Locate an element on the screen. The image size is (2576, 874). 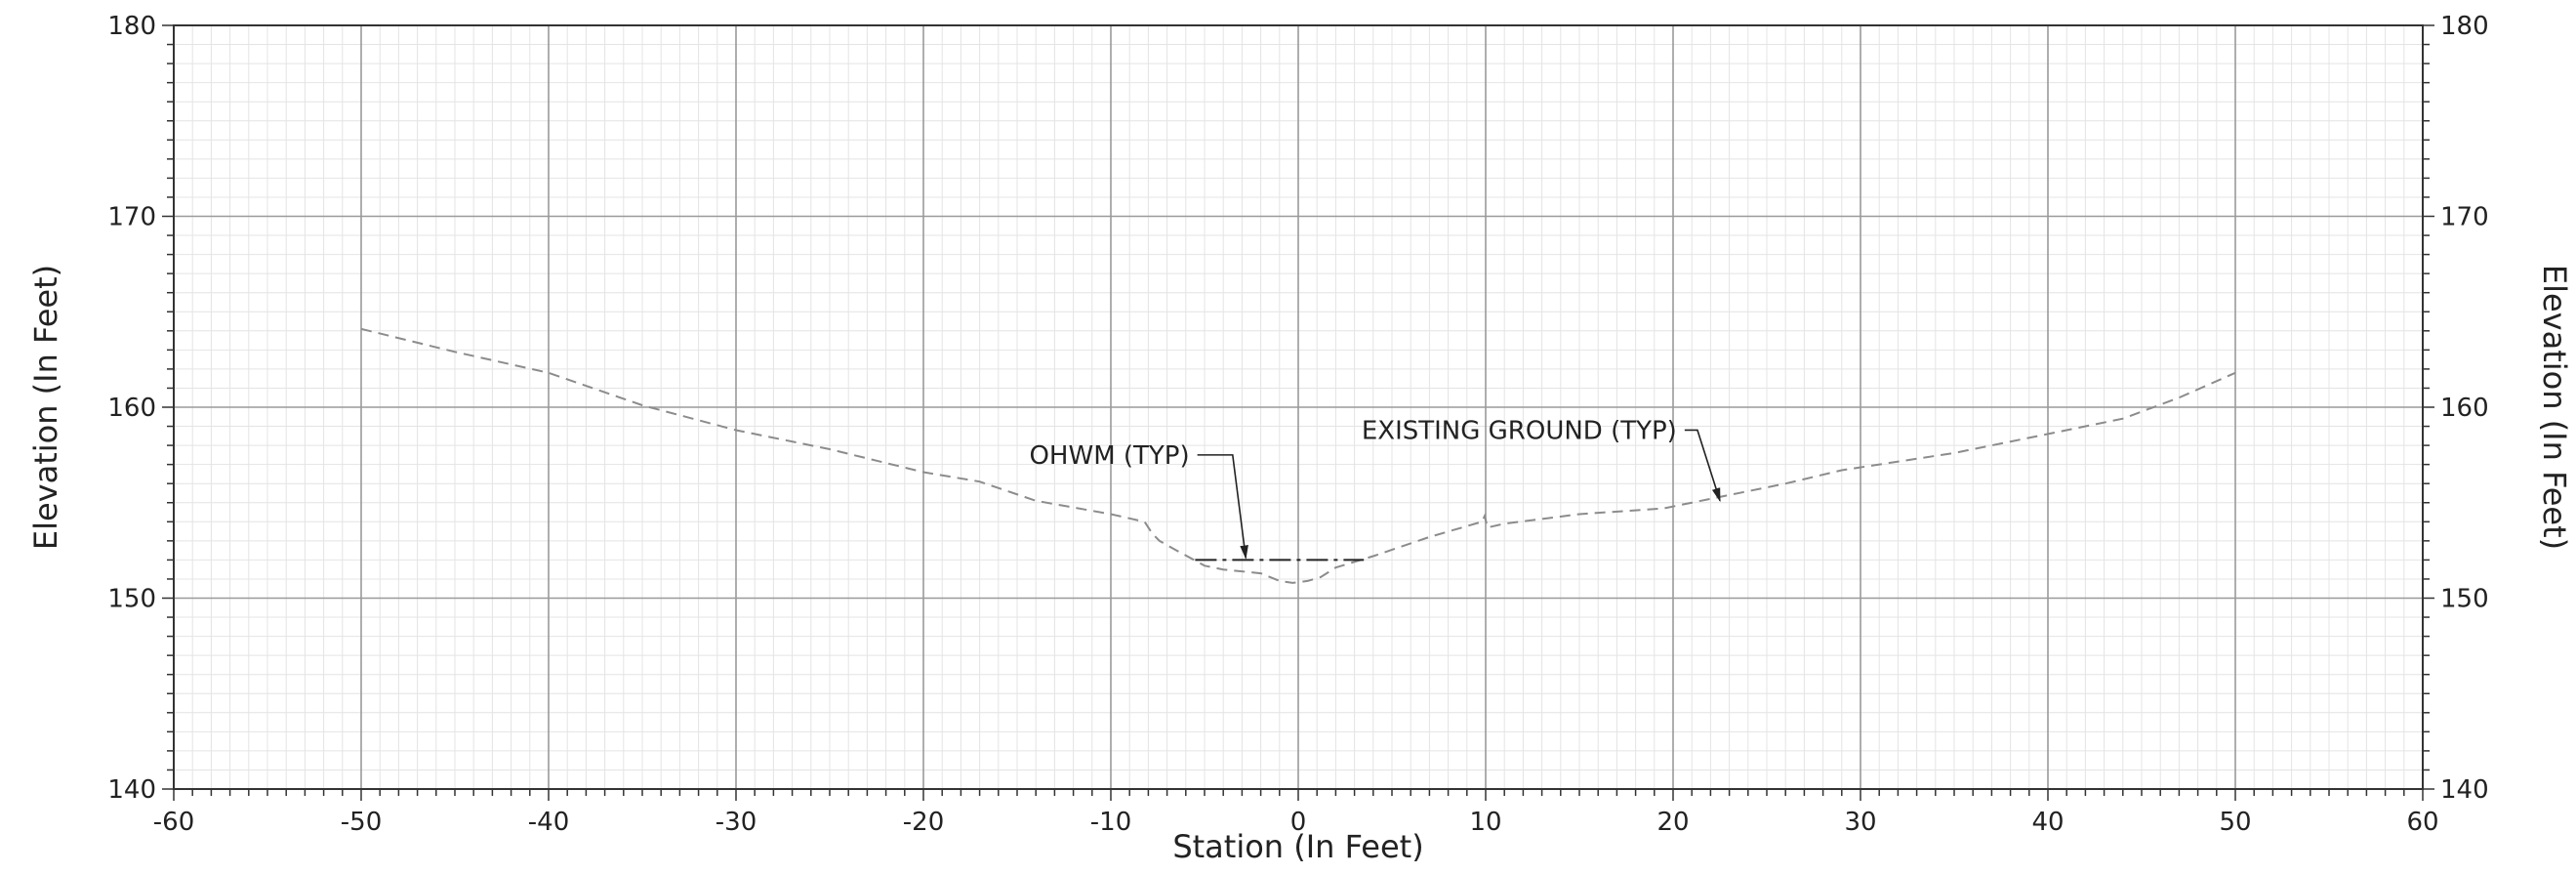
y-tick-label-left: 170 is located at coordinates (131, 217).